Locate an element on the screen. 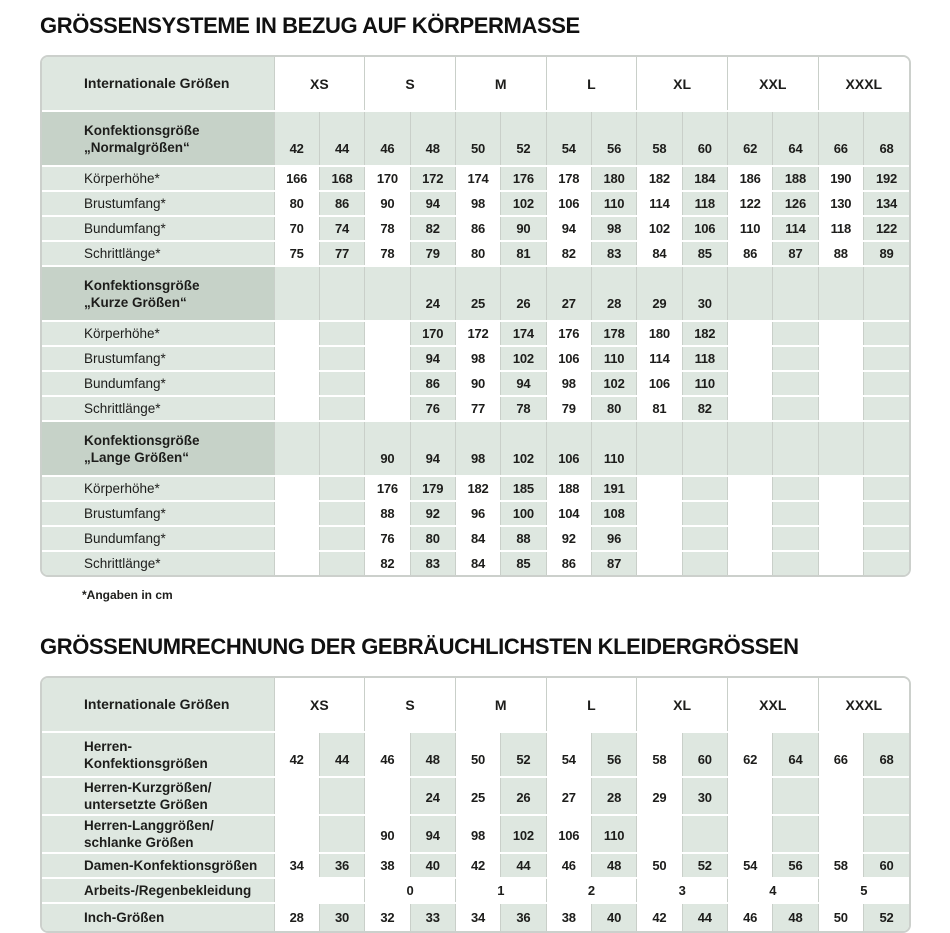  section-label: Konfektionsgröße „Normalgrößen“ is located at coordinates (158, 139).